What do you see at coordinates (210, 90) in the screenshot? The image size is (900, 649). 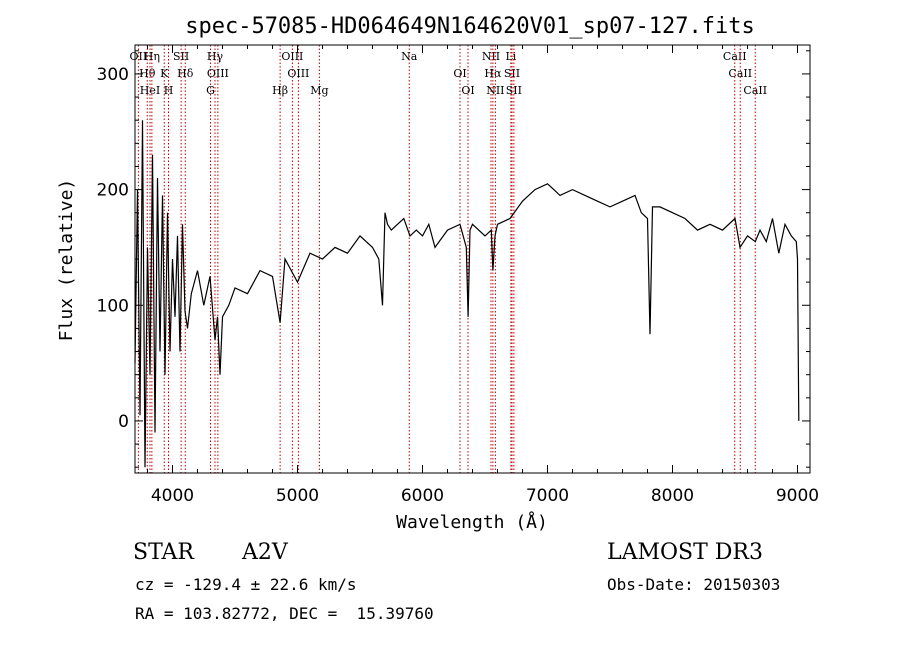 I see `spectral-line-label: G` at bounding box center [210, 90].